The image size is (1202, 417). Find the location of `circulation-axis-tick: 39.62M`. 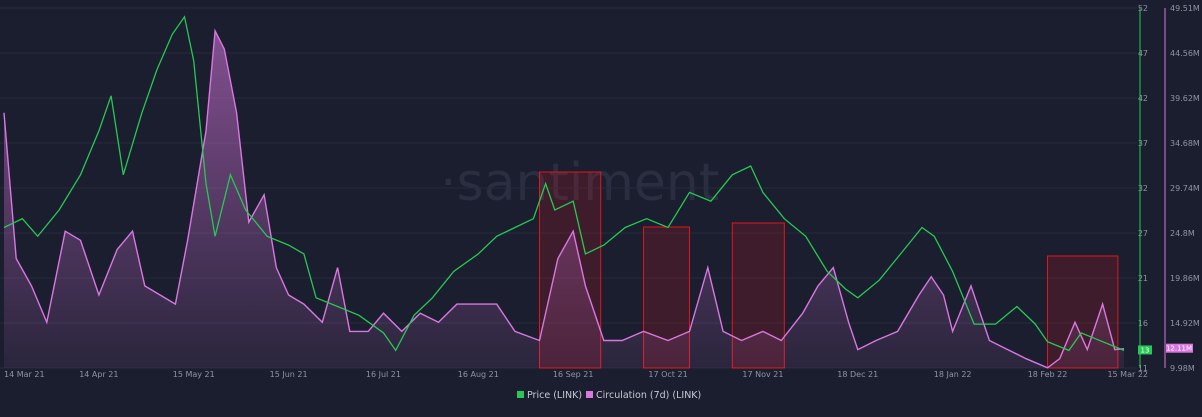

circulation-axis-tick: 39.62M is located at coordinates (1185, 98).